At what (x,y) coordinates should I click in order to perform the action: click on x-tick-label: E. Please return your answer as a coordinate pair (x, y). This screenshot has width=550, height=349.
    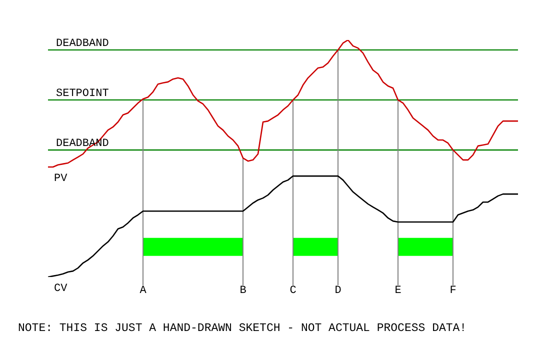
    Looking at the image, I should click on (398, 290).